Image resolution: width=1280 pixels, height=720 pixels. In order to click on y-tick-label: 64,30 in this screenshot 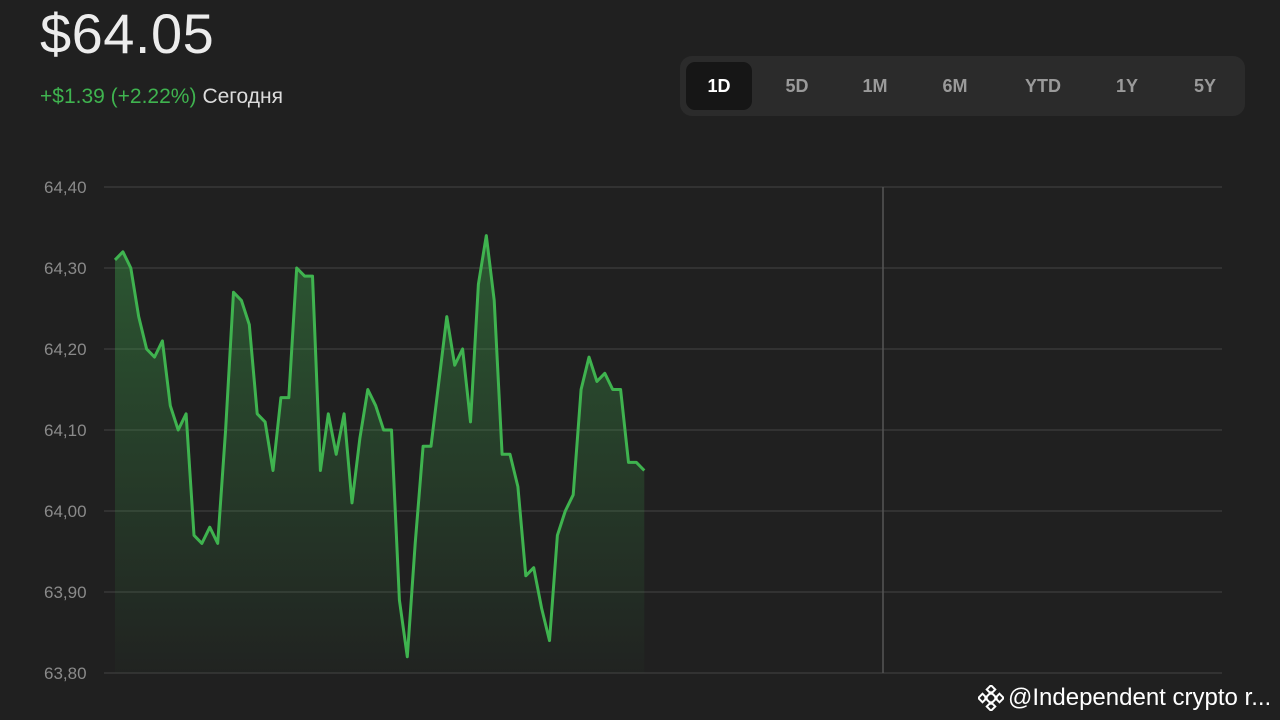, I will do `click(65, 268)`.